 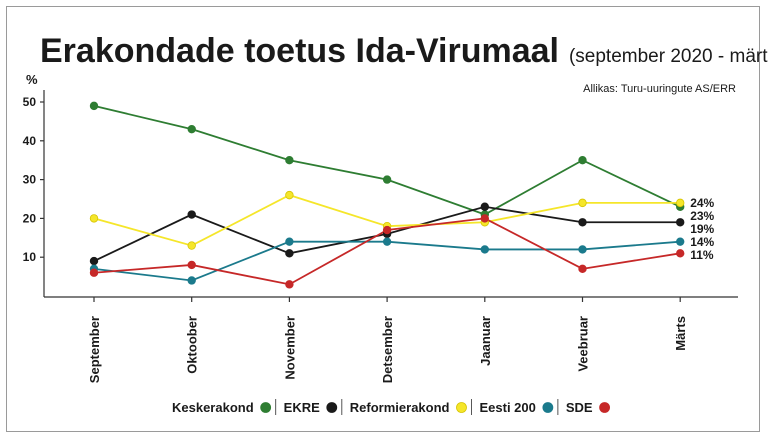 I want to click on chart-source: Allikas: Turu-uuringute AS/ERR, so click(x=659, y=89).